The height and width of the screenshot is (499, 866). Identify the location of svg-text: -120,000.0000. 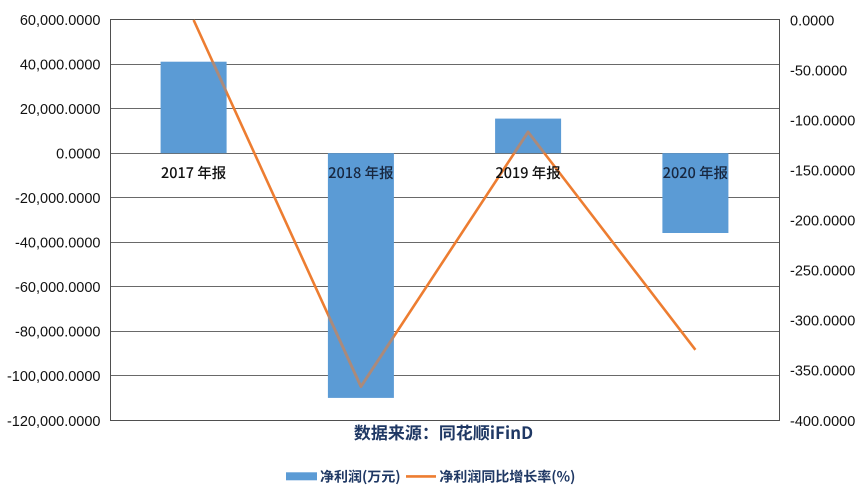
(54, 422).